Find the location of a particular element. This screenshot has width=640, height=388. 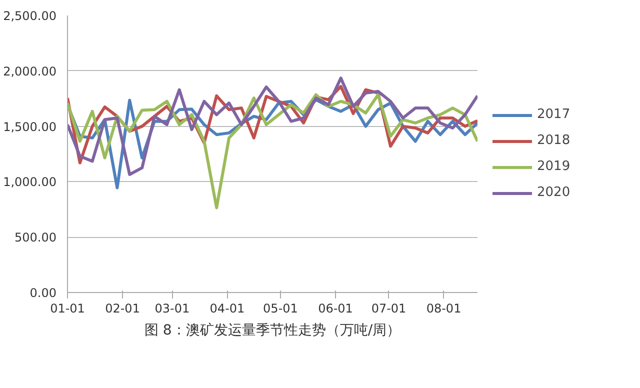

y-tick-label: 2,500.00 is located at coordinates (29, 16).